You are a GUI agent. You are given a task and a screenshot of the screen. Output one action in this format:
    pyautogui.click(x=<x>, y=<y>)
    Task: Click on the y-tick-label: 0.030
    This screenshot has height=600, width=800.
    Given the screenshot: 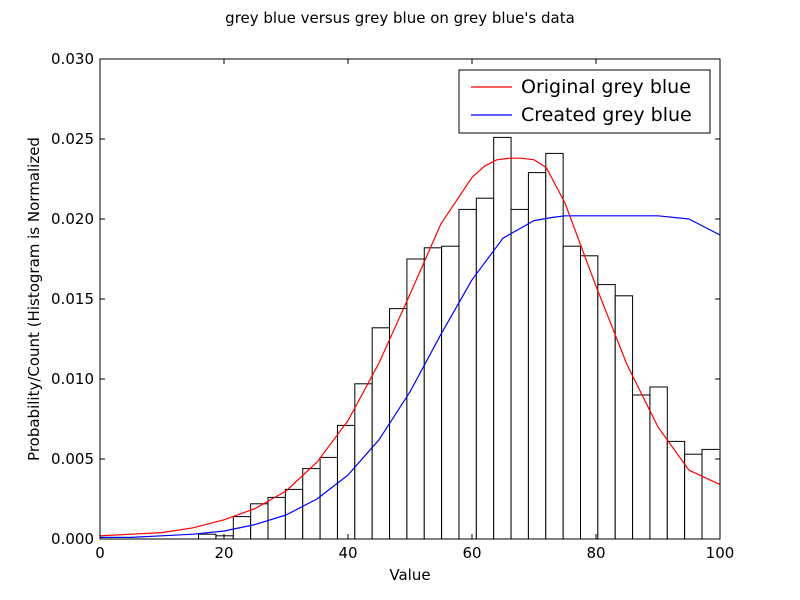 What is the action you would take?
    pyautogui.click(x=72, y=59)
    